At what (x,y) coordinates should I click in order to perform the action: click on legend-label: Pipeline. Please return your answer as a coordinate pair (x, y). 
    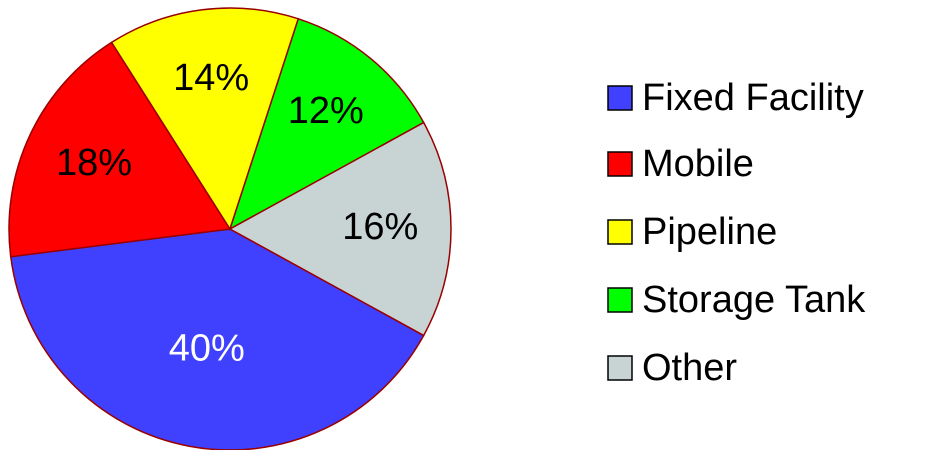
    Looking at the image, I should click on (709, 232).